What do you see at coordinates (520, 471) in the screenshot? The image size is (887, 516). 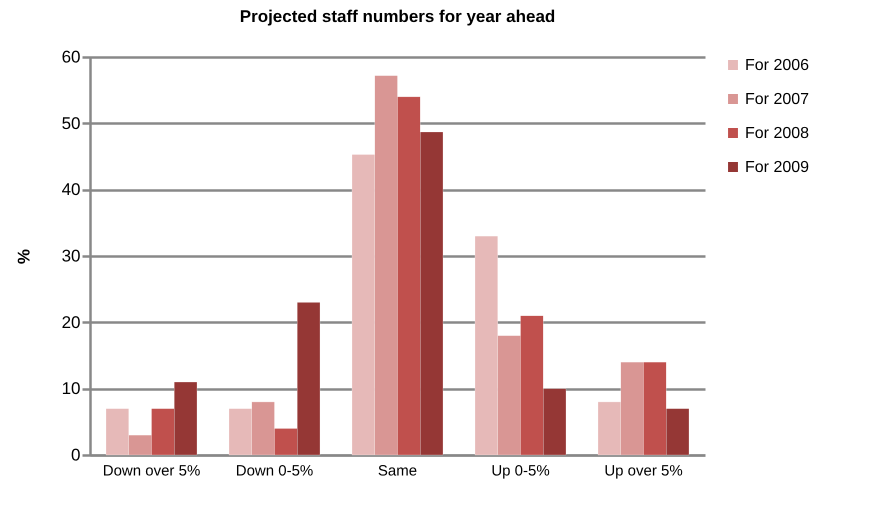 I see `x-tick-label: Up 0-5%` at bounding box center [520, 471].